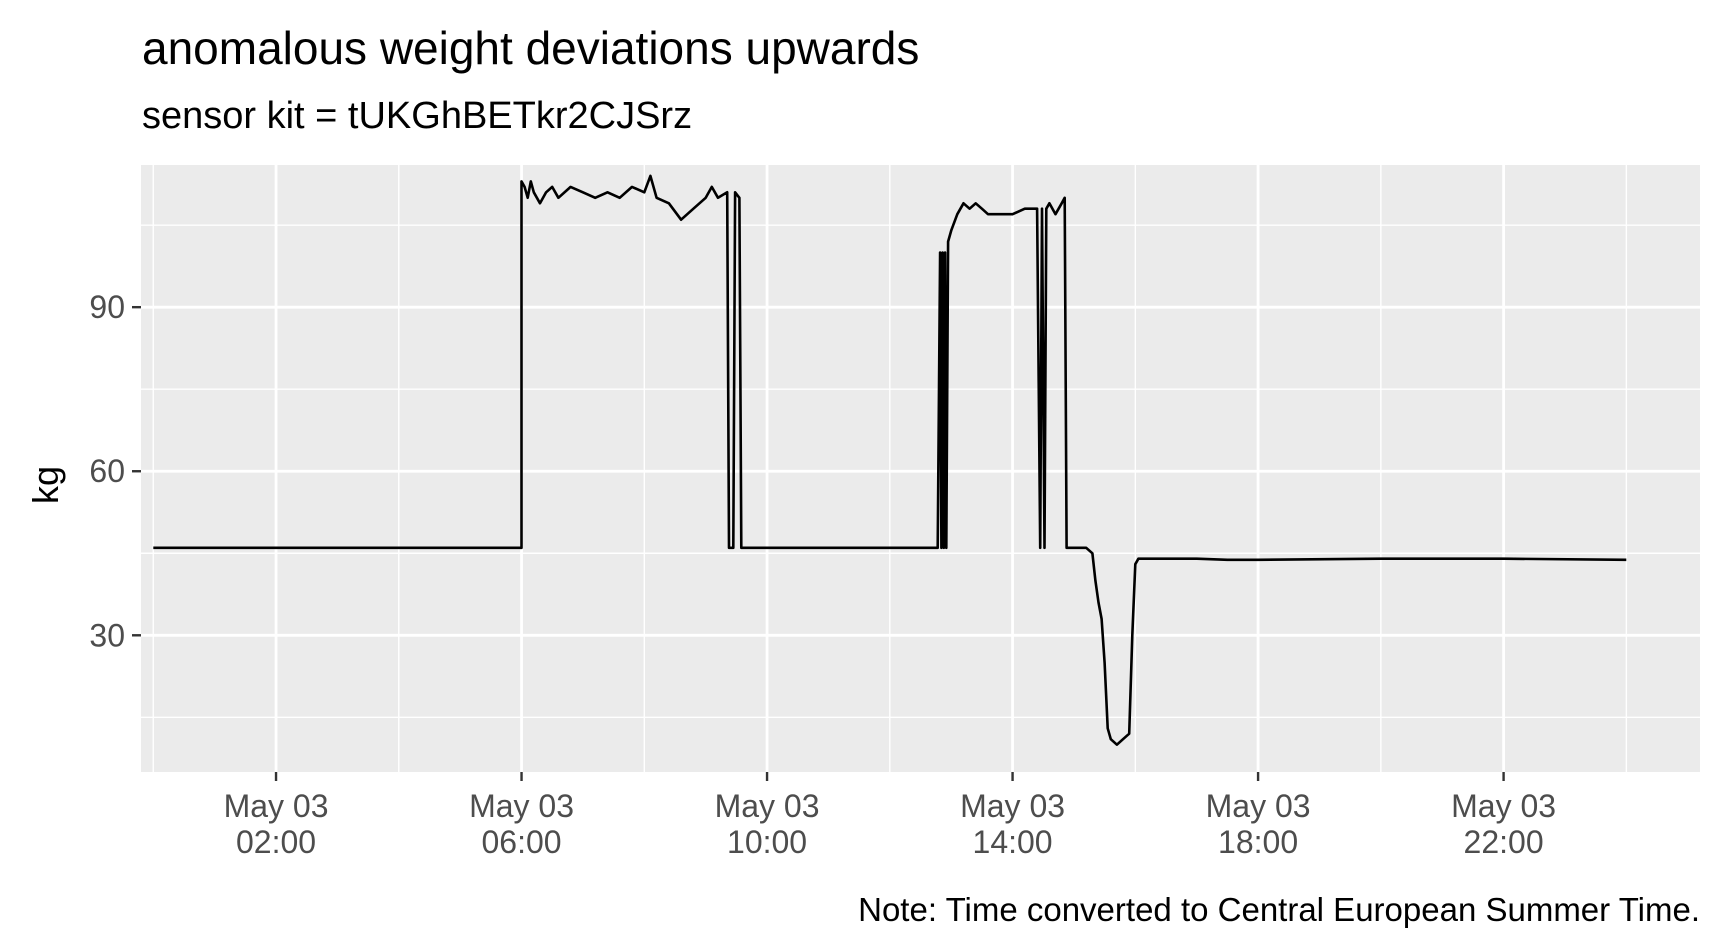  I want to click on x-tick-label: 14:00, so click(1013, 842).